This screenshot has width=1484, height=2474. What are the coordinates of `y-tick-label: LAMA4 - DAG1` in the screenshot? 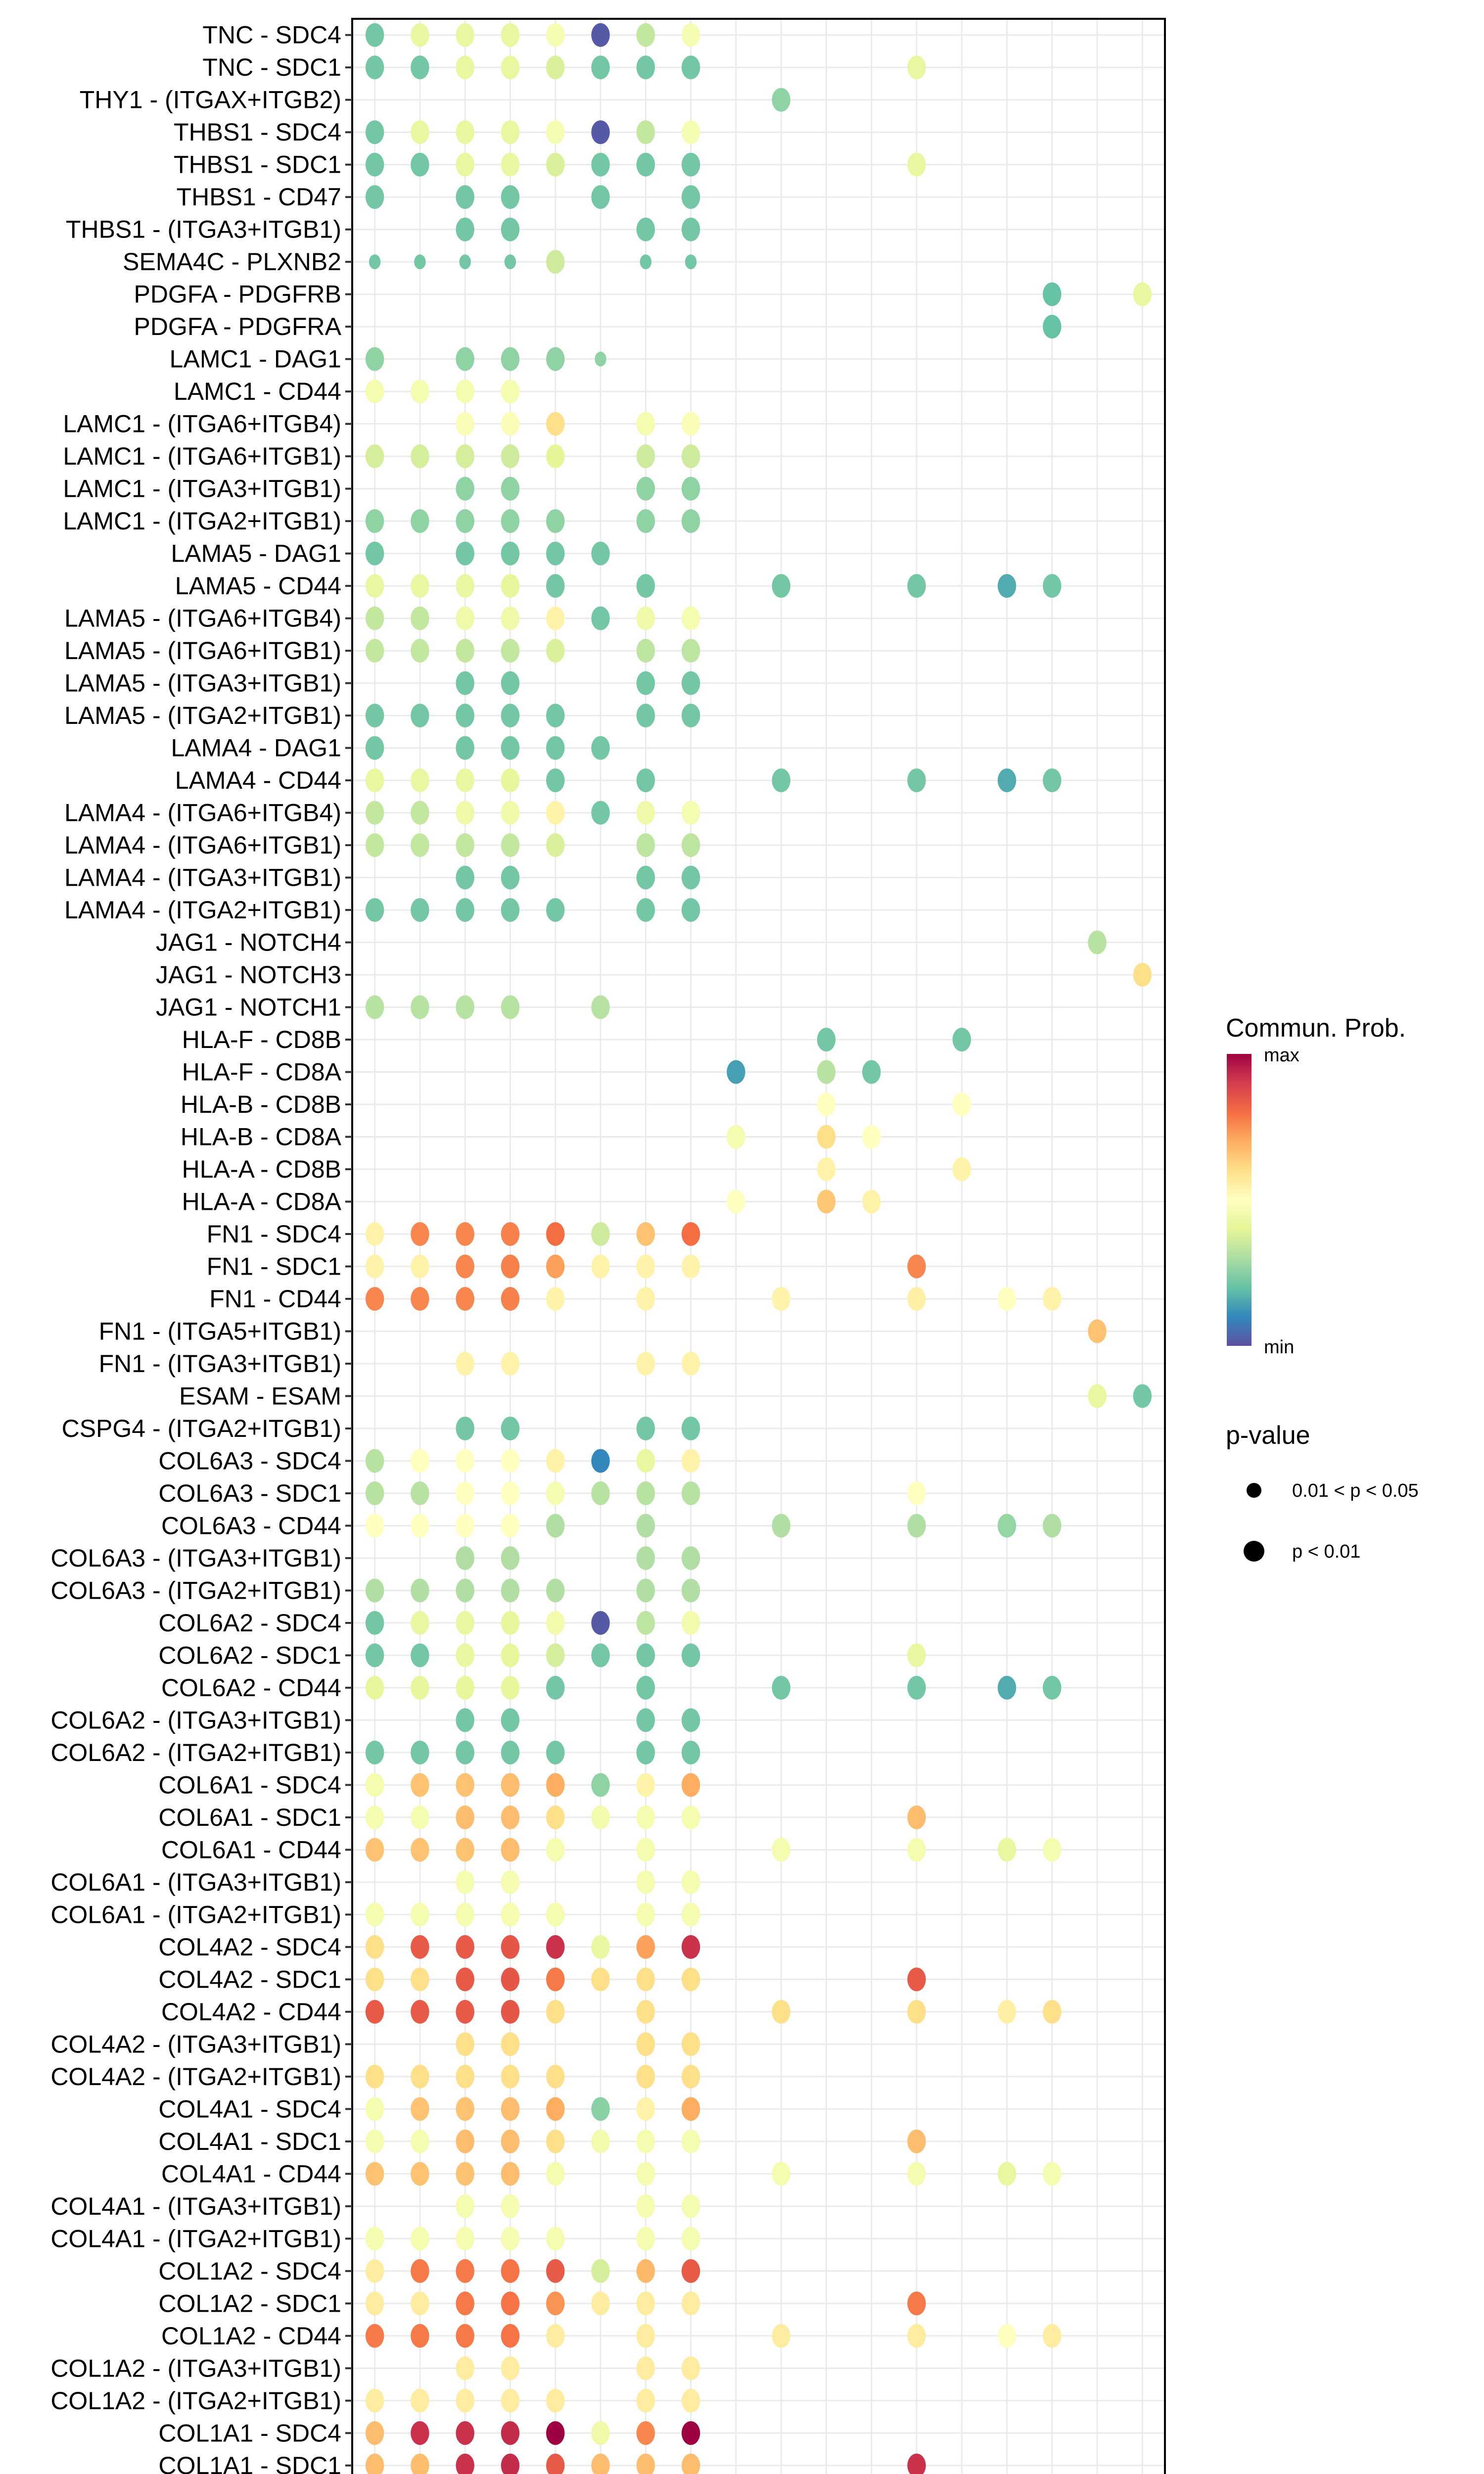 It's located at (256, 748).